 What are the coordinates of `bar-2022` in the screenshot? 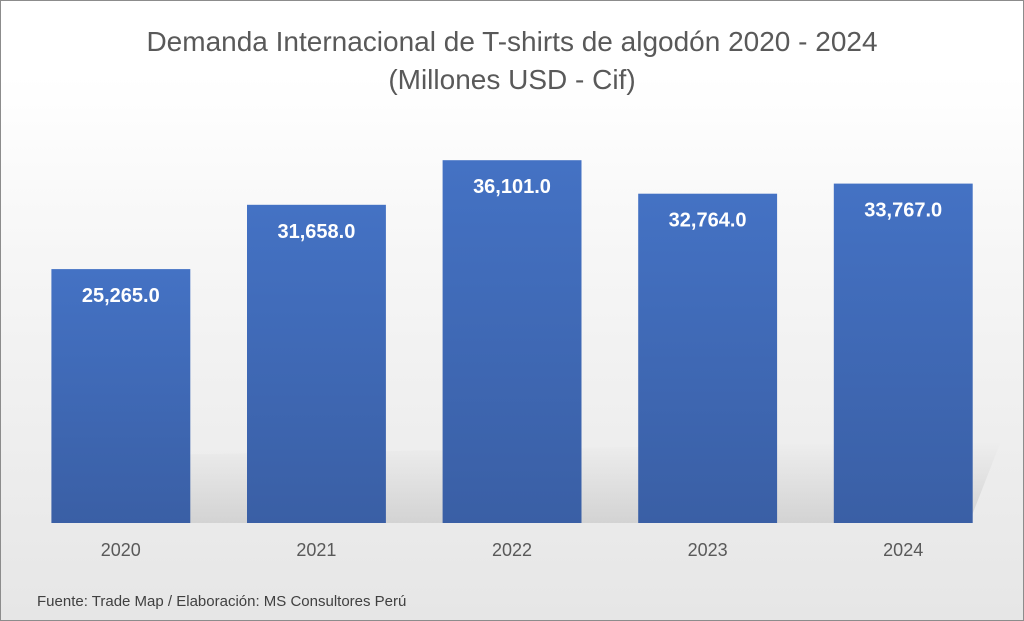 It's located at (512, 341).